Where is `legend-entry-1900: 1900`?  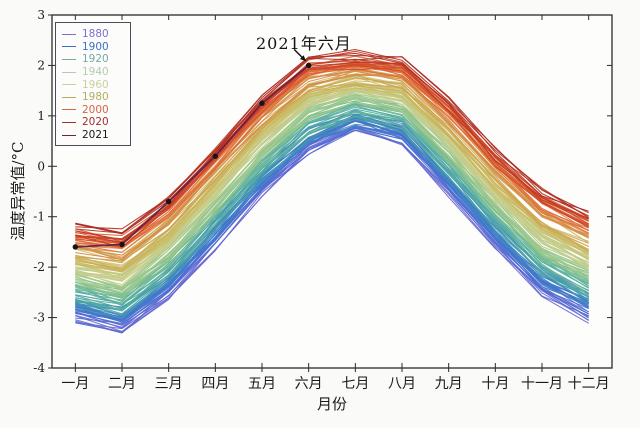
legend-entry-1900: 1900 is located at coordinates (93, 47).